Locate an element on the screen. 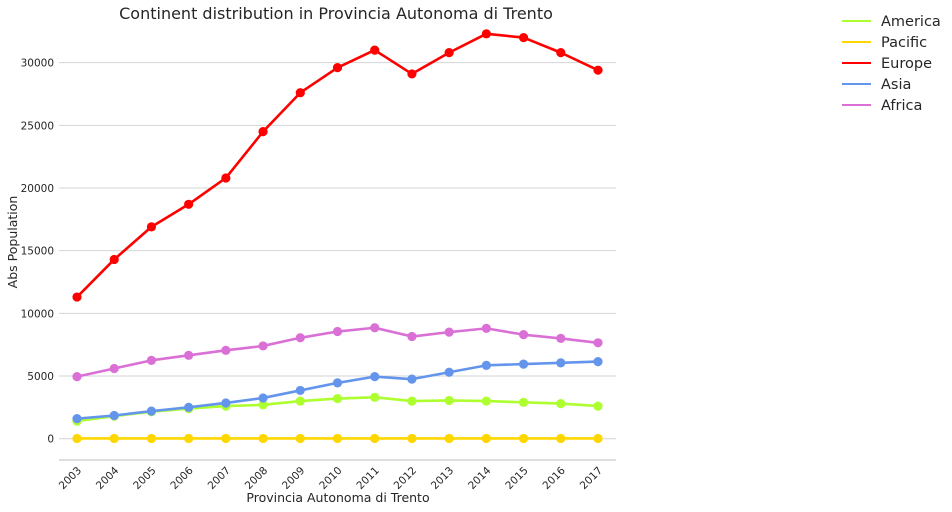 The height and width of the screenshot is (512, 952). point-pacific-2004 is located at coordinates (114, 438).